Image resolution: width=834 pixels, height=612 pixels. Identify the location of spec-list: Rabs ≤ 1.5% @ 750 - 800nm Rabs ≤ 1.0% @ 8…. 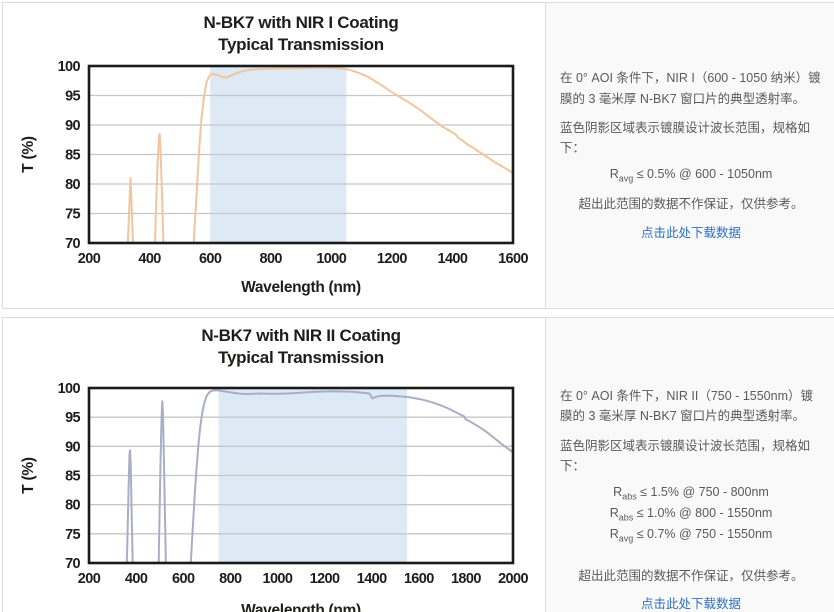
(691, 514).